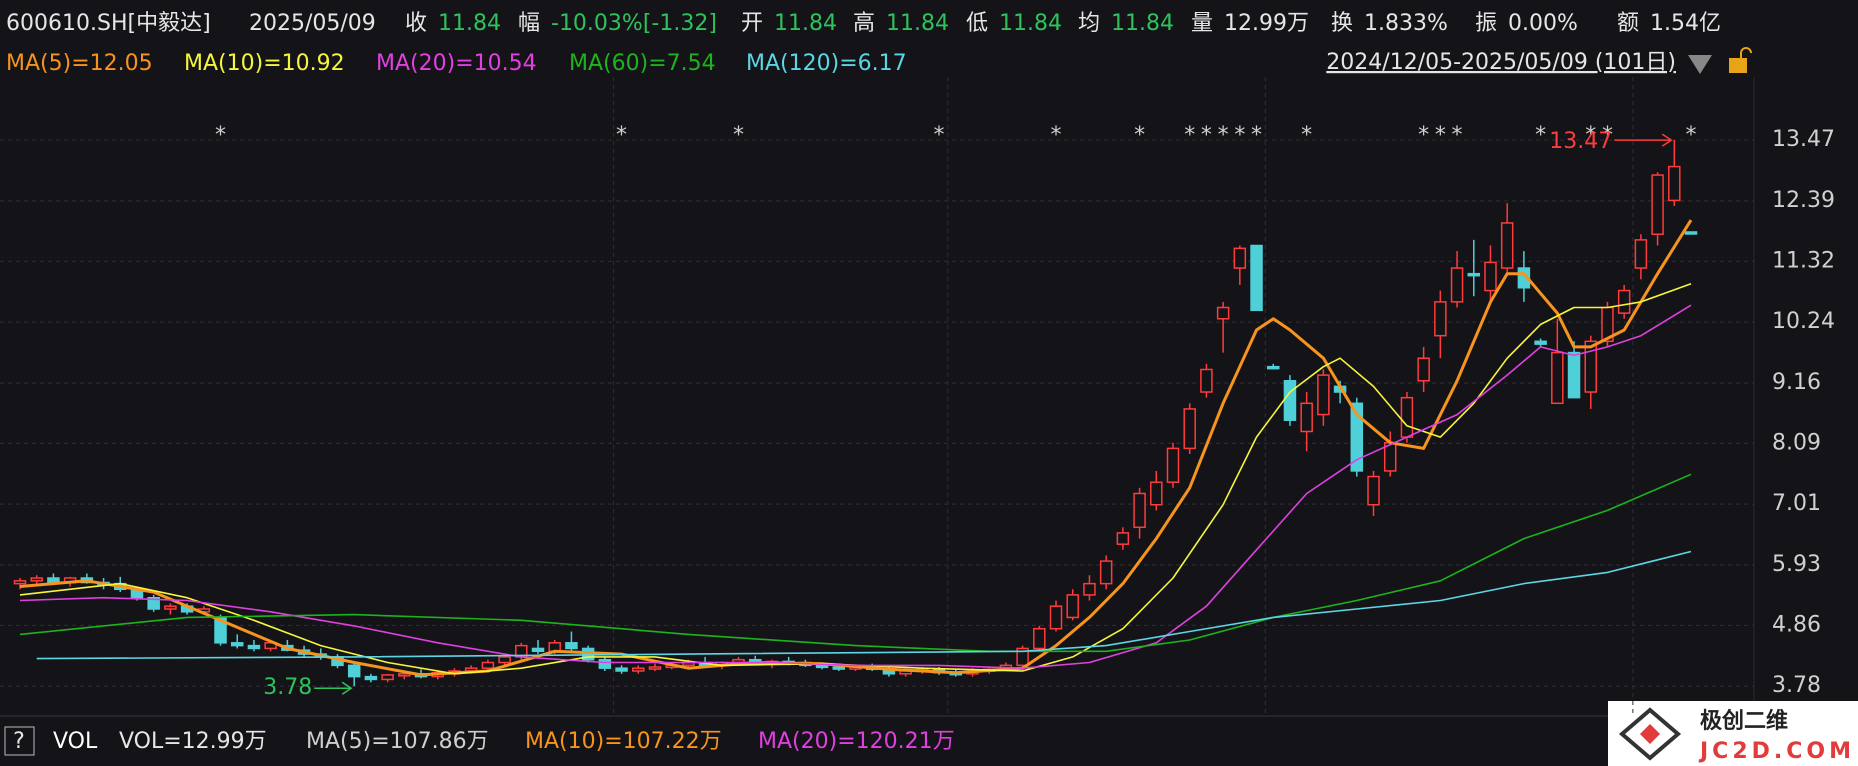 The width and height of the screenshot is (1858, 766). What do you see at coordinates (1796, 564) in the screenshot?
I see `y-tick-label: 5.93` at bounding box center [1796, 564].